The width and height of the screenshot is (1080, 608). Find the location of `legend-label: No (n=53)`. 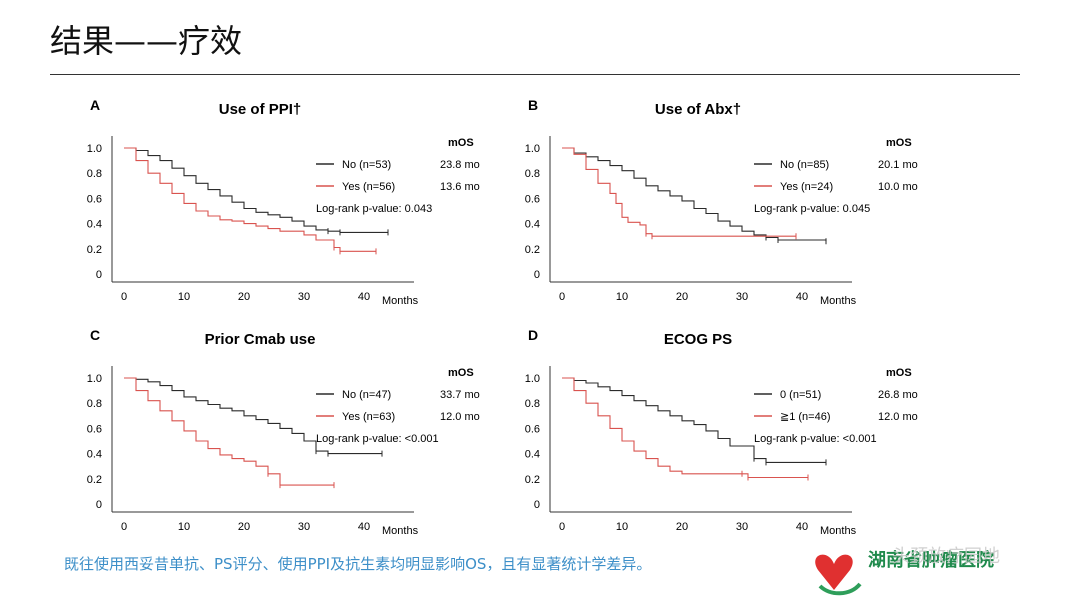

legend-label: No (n=53) is located at coordinates (366, 165).